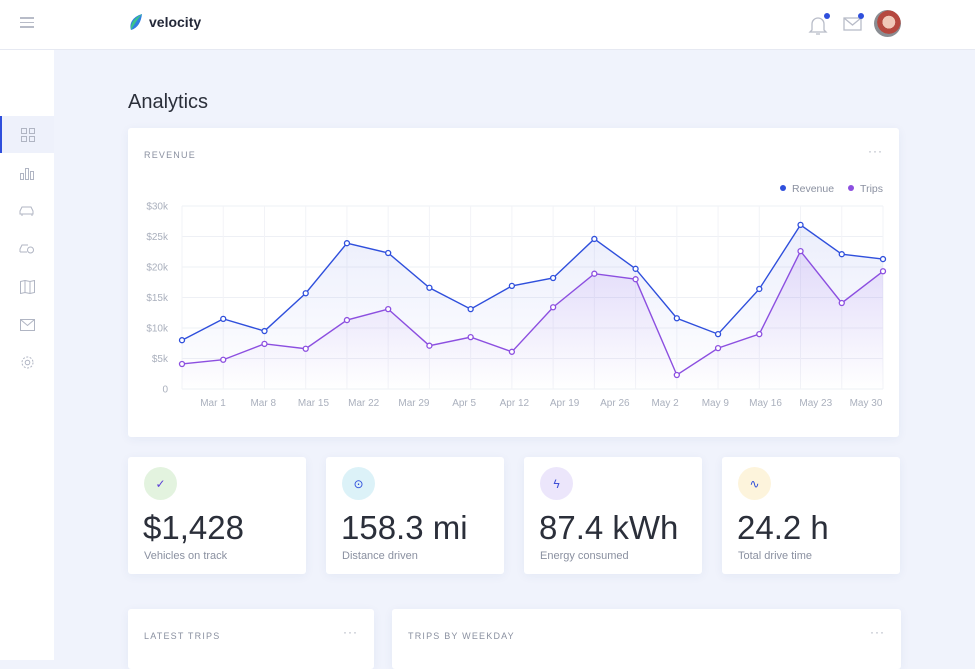  What do you see at coordinates (716, 403) in the screenshot?
I see `x-tick-label: May 9` at bounding box center [716, 403].